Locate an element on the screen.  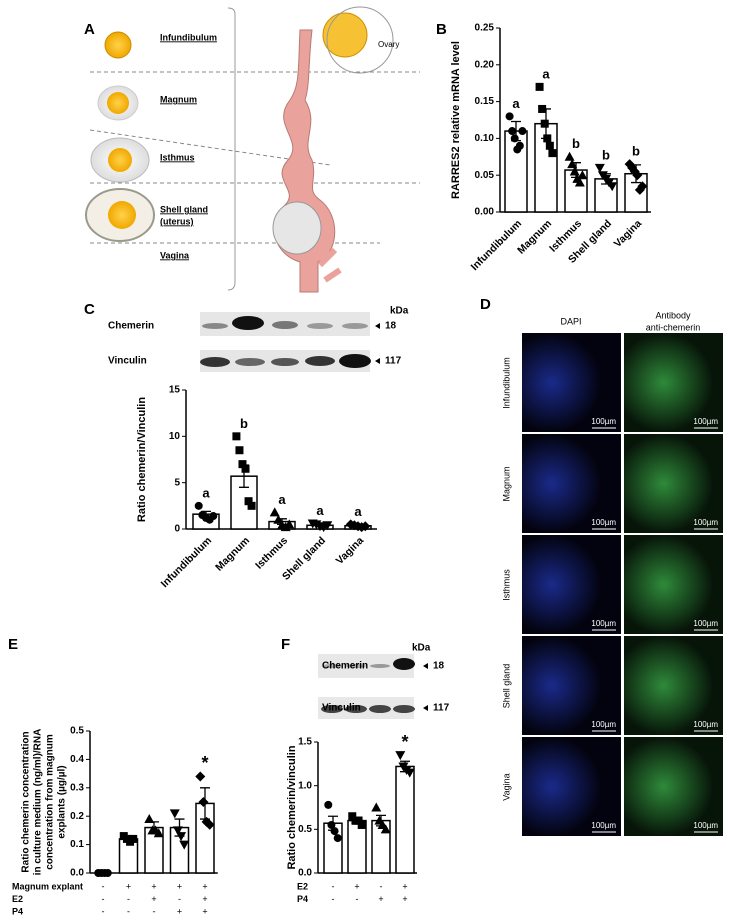
y-tick-label: 0.15 is located at coordinates (485, 101).